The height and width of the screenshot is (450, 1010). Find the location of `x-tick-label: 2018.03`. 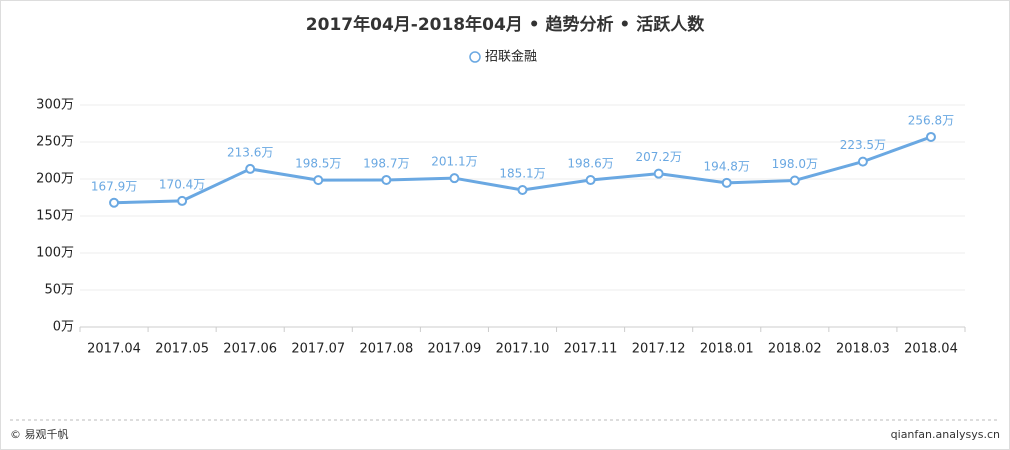

x-tick-label: 2018.03 is located at coordinates (863, 349).